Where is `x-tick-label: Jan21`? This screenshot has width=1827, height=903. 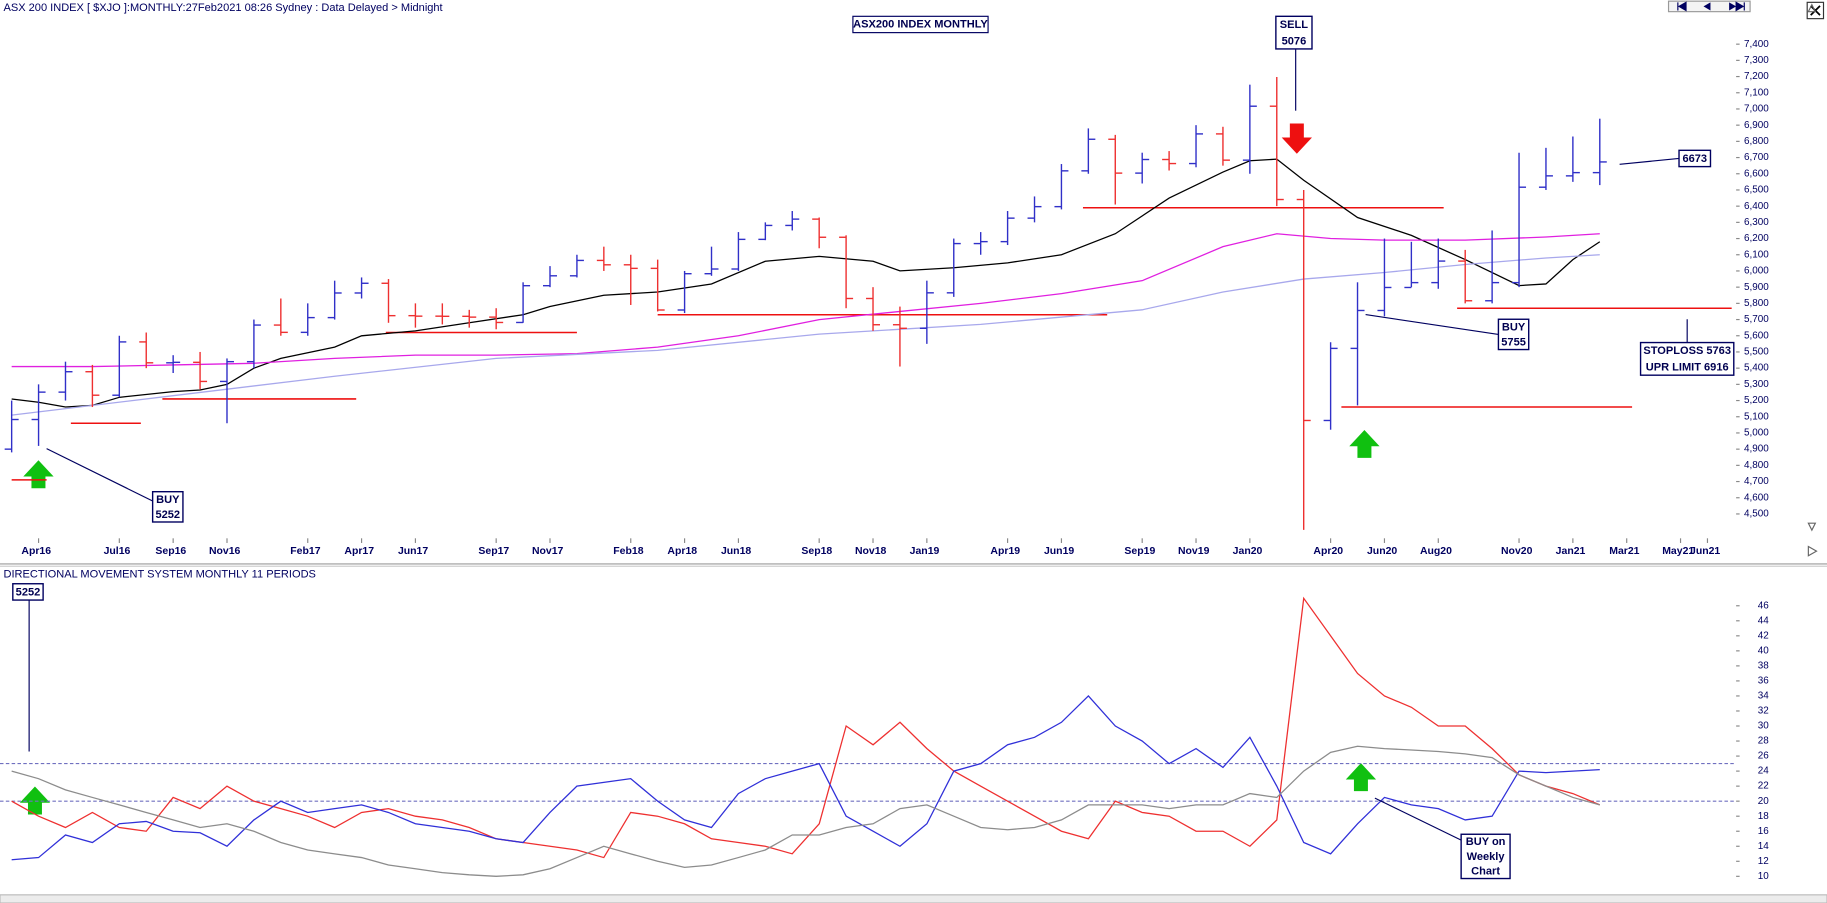
x-tick-label: Jan21 is located at coordinates (1571, 551).